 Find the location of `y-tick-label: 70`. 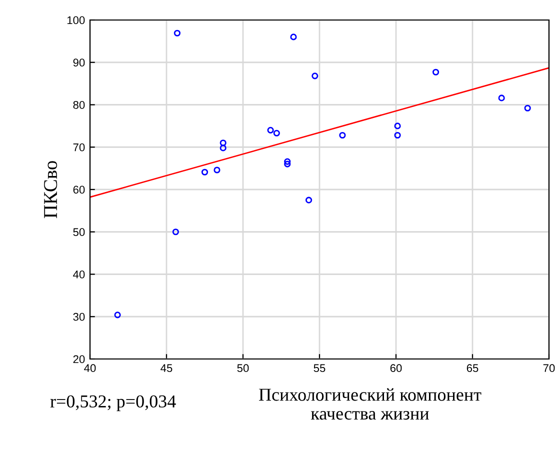

y-tick-label: 70 is located at coordinates (79, 147).